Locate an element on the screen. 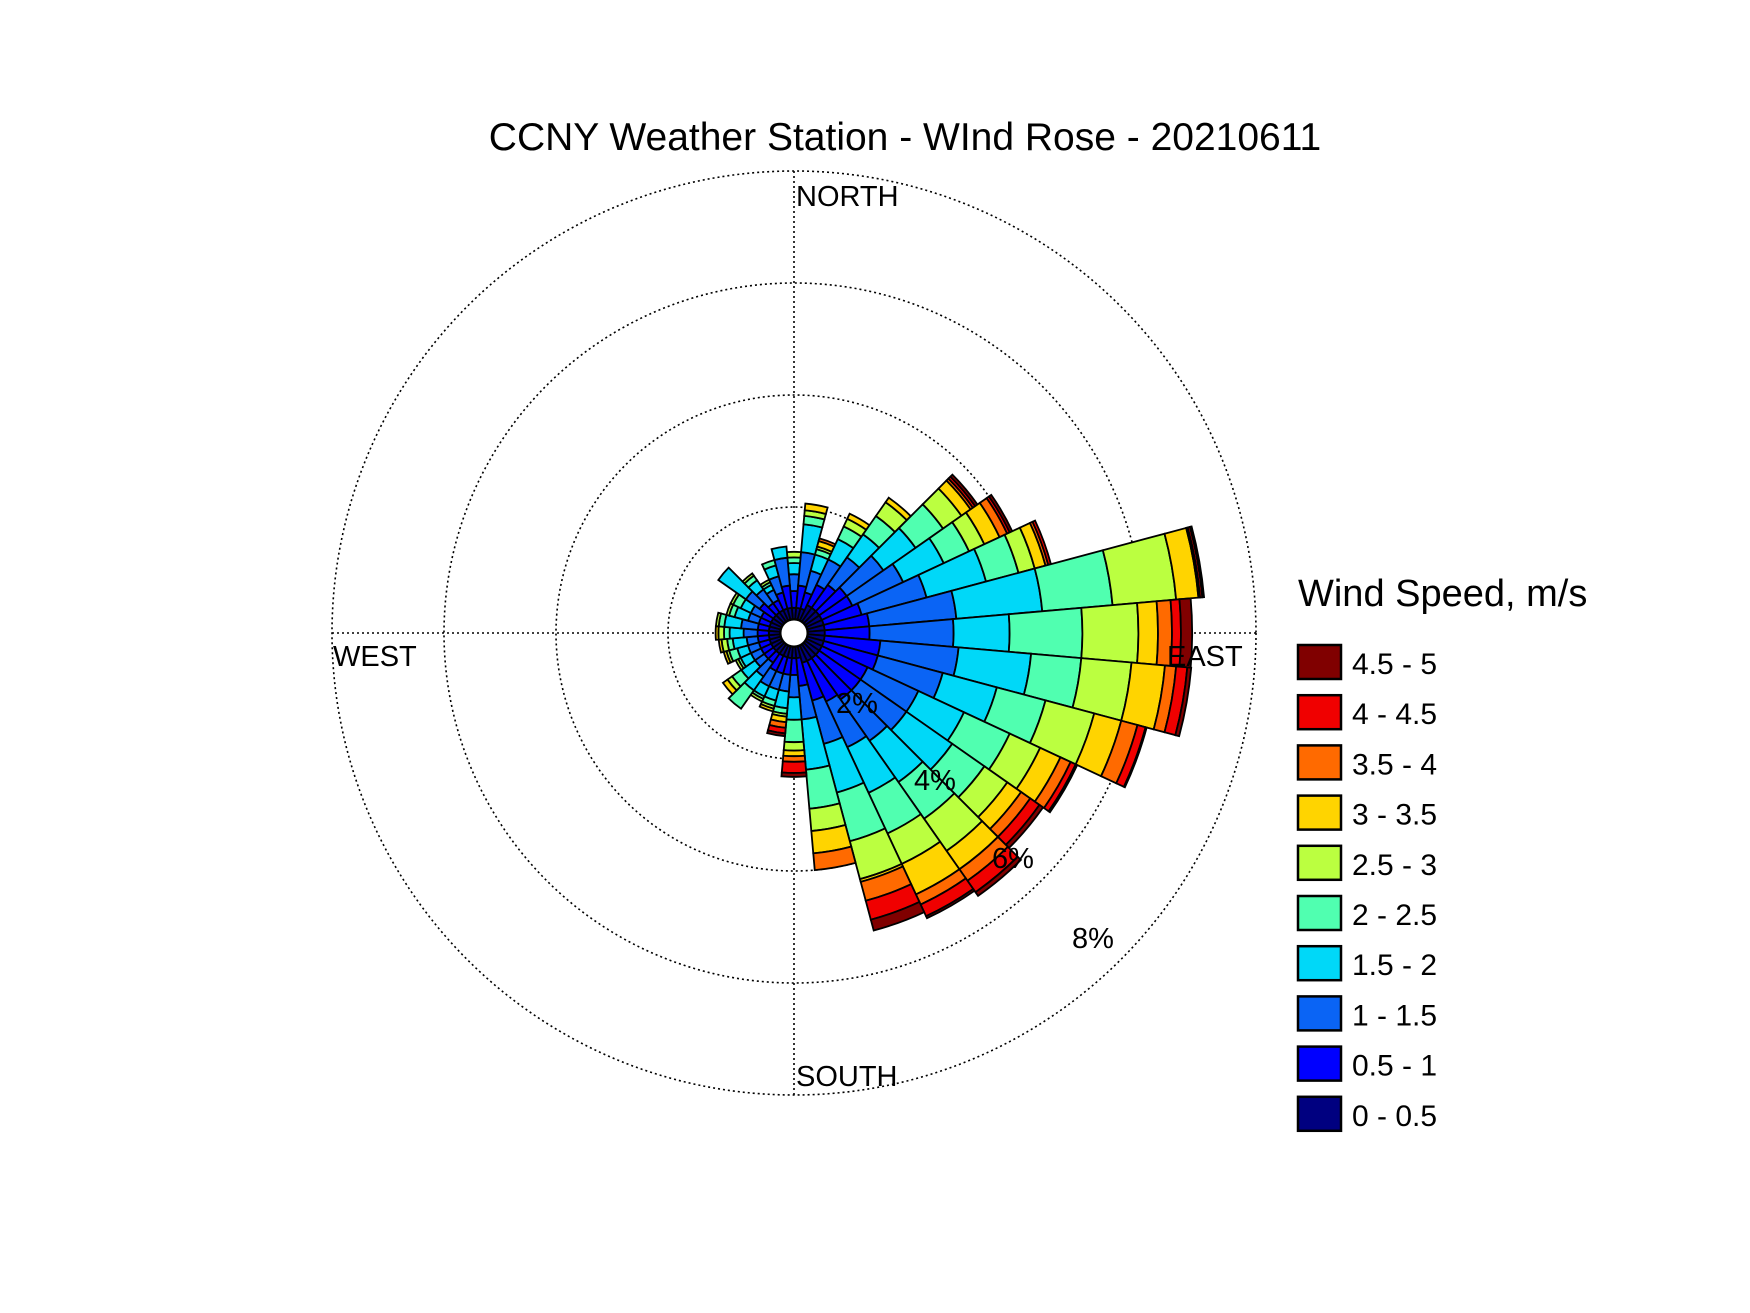 The width and height of the screenshot is (1750, 1313). legend-label-7: 3.5 - 4 is located at coordinates (1394, 764).